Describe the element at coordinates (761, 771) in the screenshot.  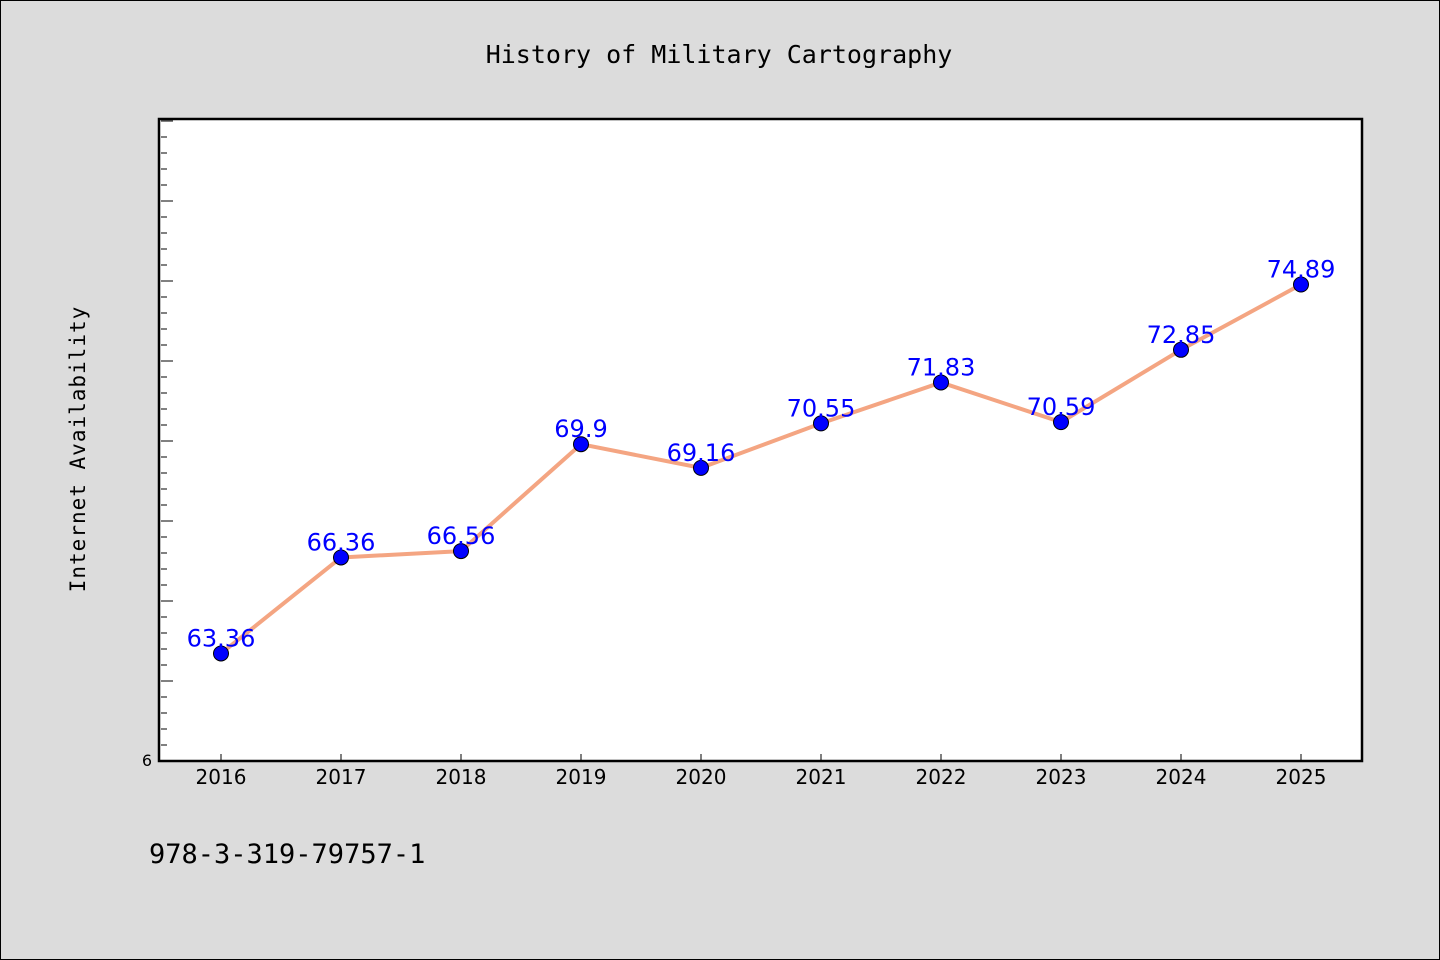
I see `x-axis: 2016 2017 2018 2019 2020 2021 2022 2023 2024 2025` at that location.